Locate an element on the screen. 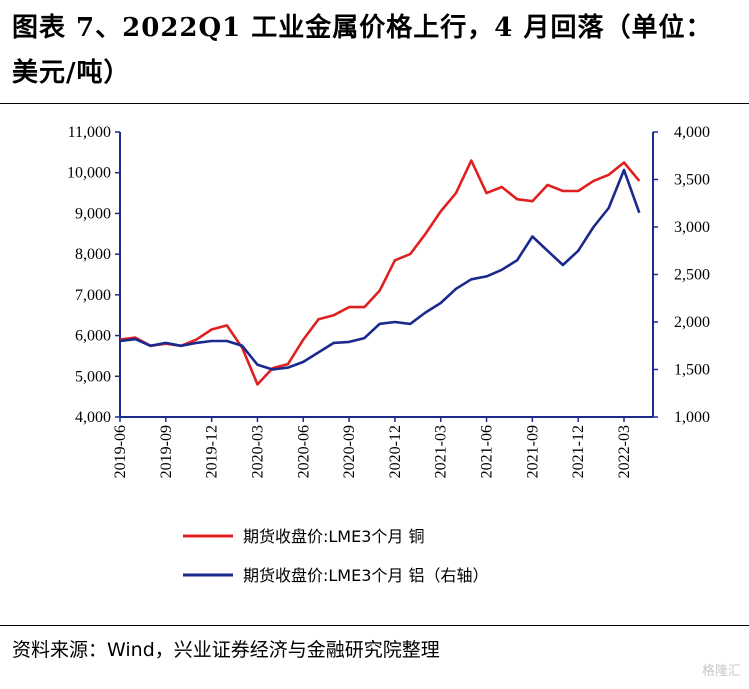  x-tick-label: 2019-12 is located at coordinates (212, 451).